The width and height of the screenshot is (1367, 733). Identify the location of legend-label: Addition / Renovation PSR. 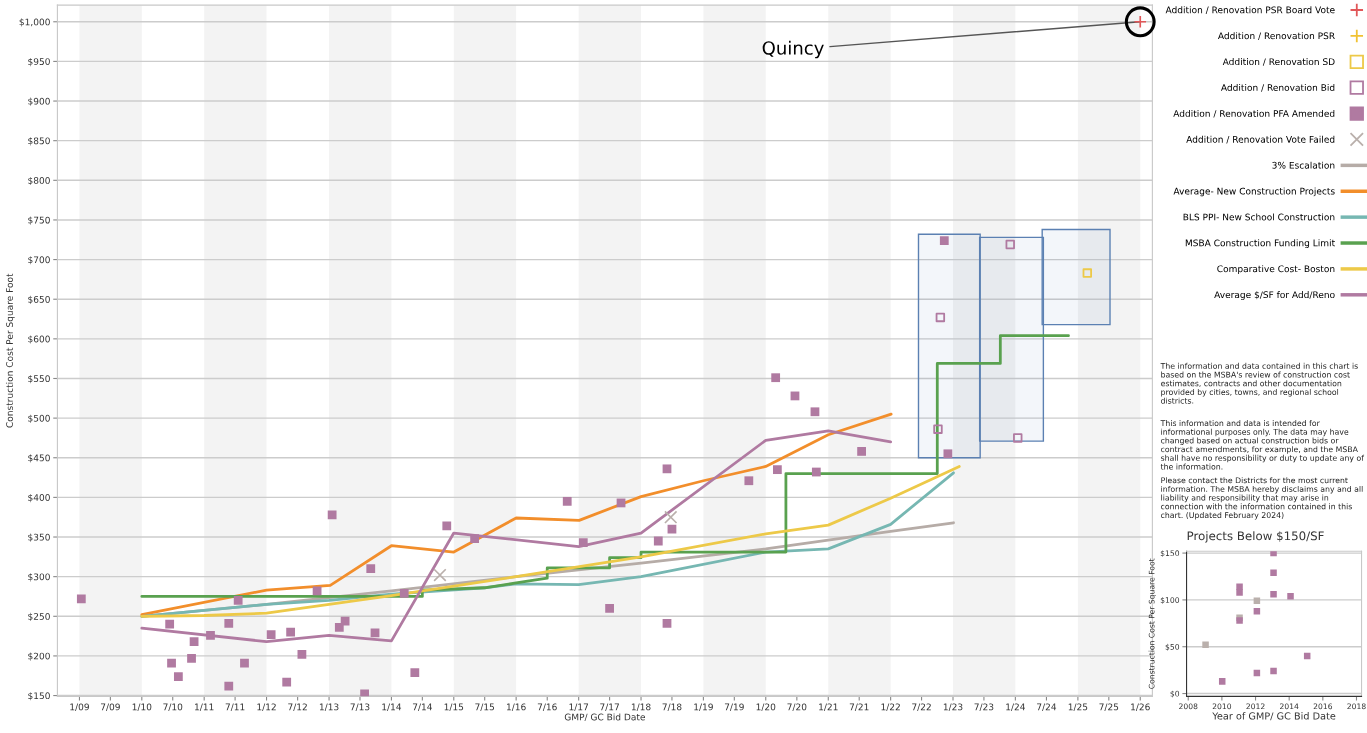
(1276, 36).